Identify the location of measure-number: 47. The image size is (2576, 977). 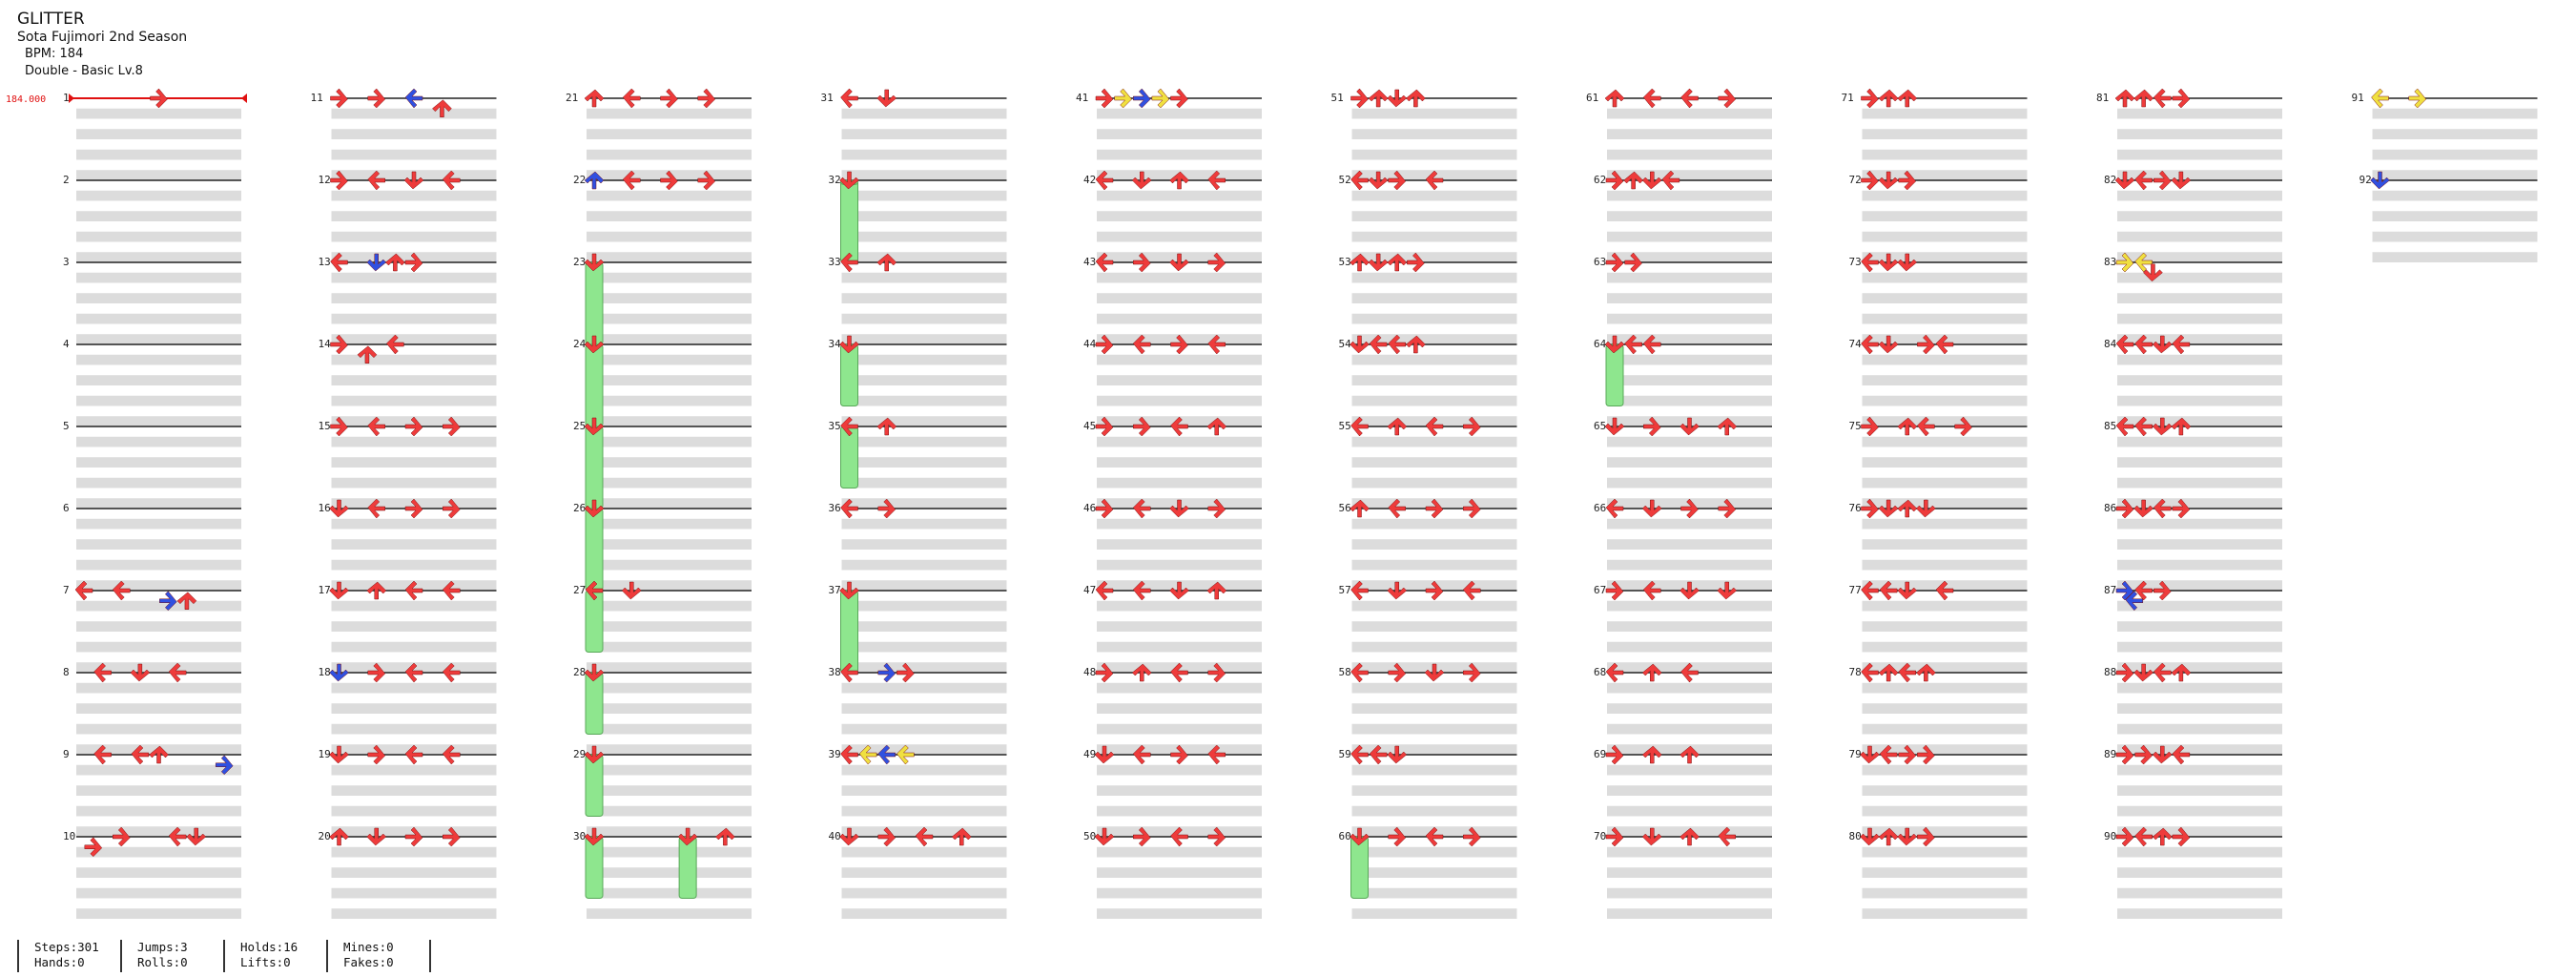
(1089, 590).